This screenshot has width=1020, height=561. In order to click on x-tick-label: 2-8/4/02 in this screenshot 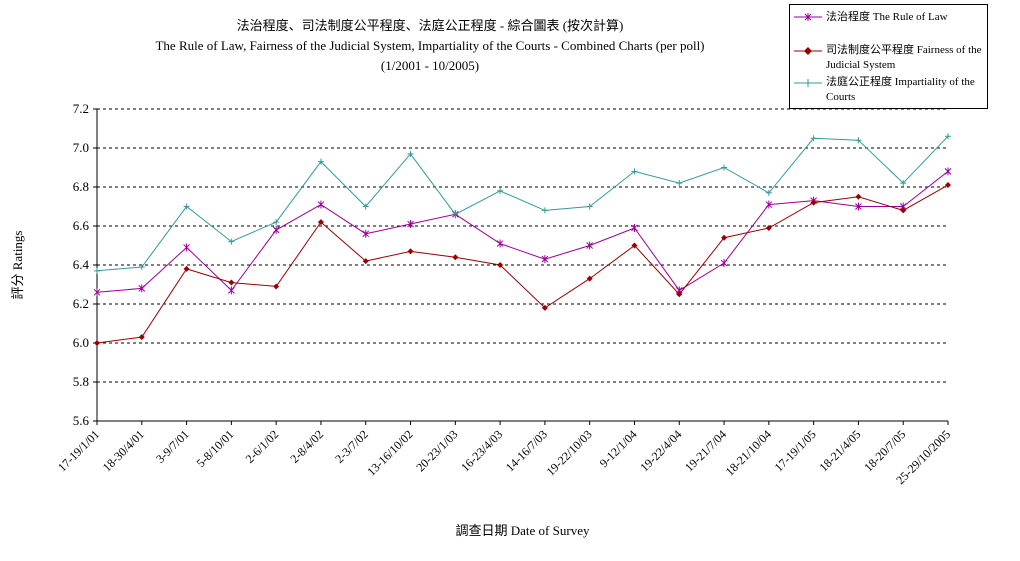, I will do `click(306, 446)`.